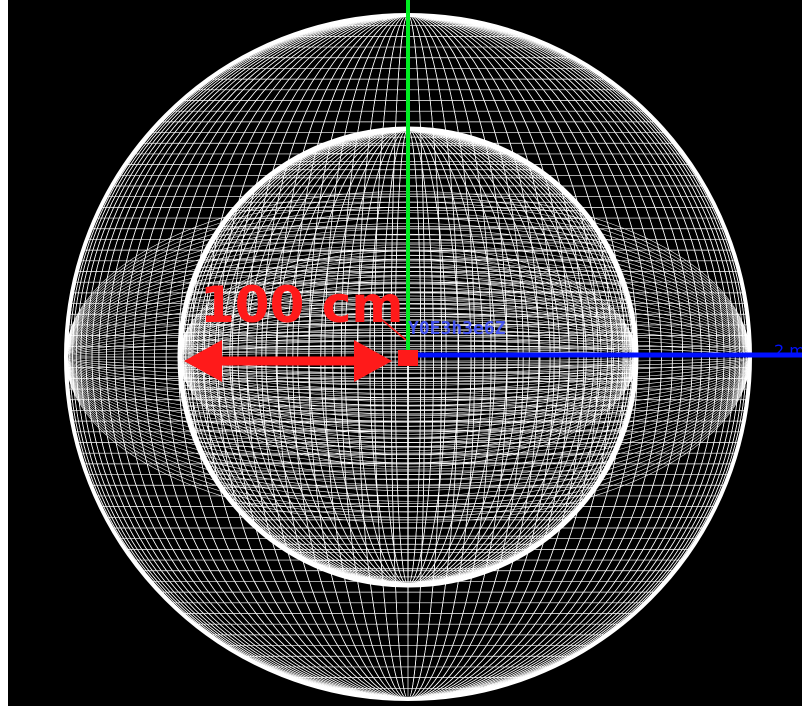 The height and width of the screenshot is (714, 802). I want to click on scale-label: 100 cm, so click(302, 305).